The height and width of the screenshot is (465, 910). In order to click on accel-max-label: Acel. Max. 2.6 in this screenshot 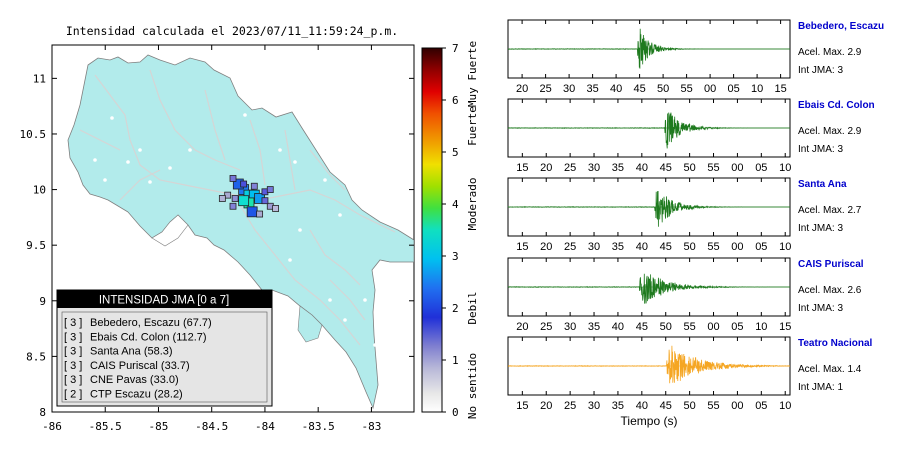, I will do `click(830, 290)`.